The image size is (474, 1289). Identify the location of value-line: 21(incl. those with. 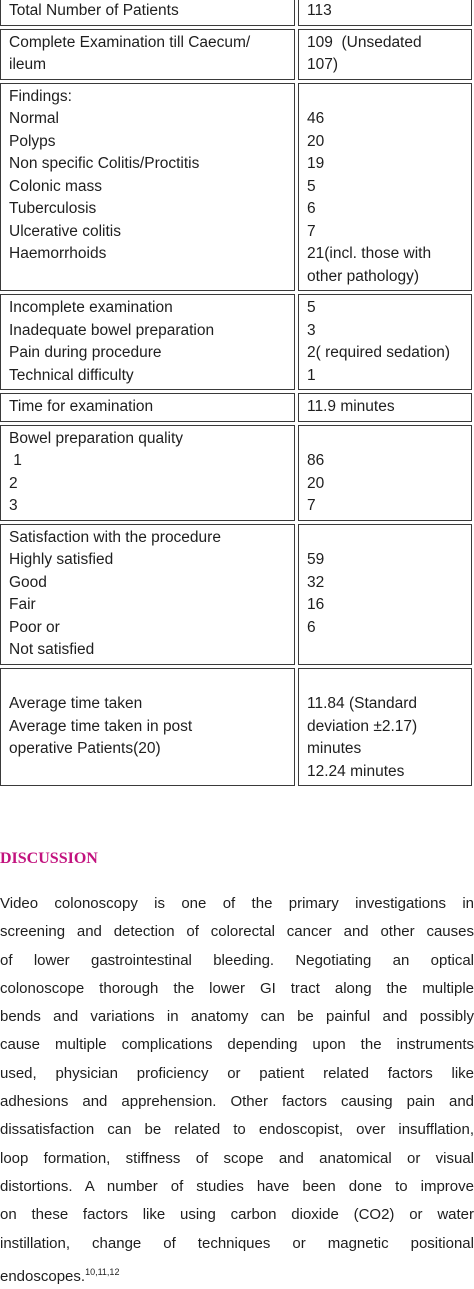
(369, 253).